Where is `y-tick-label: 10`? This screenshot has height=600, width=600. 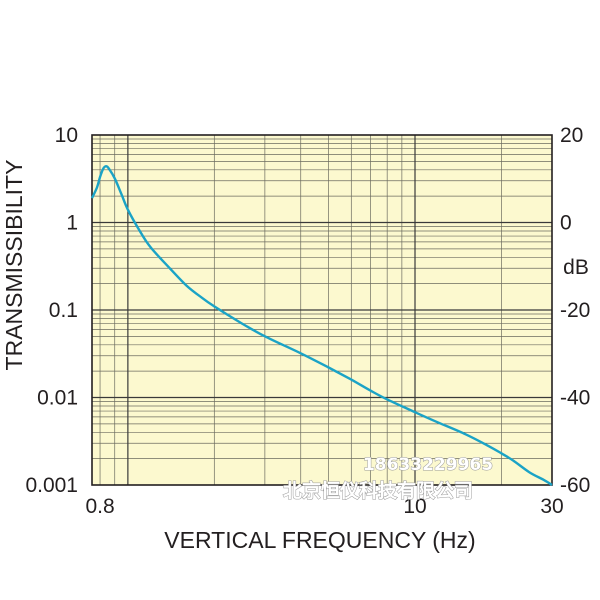
y-tick-label: 10 is located at coordinates (66, 135).